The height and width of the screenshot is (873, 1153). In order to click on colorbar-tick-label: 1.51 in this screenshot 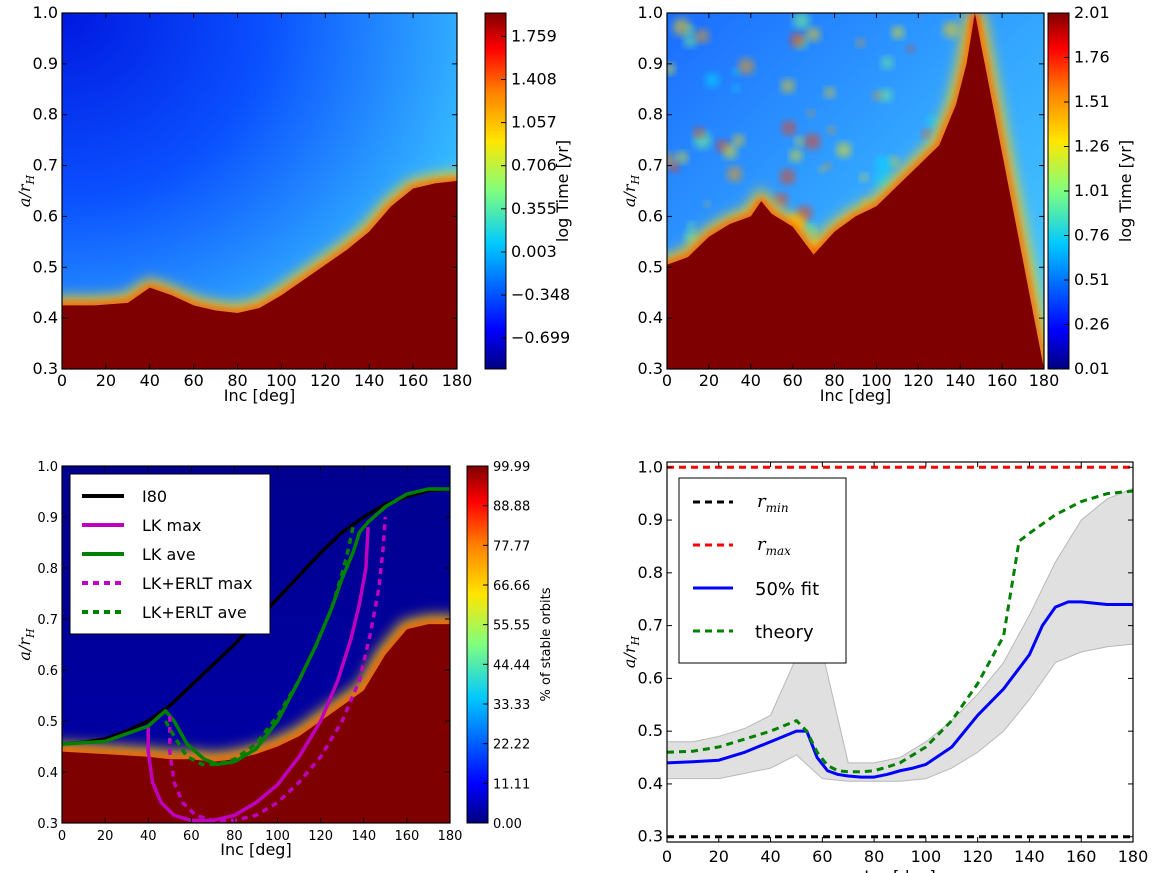, I will do `click(1092, 101)`.